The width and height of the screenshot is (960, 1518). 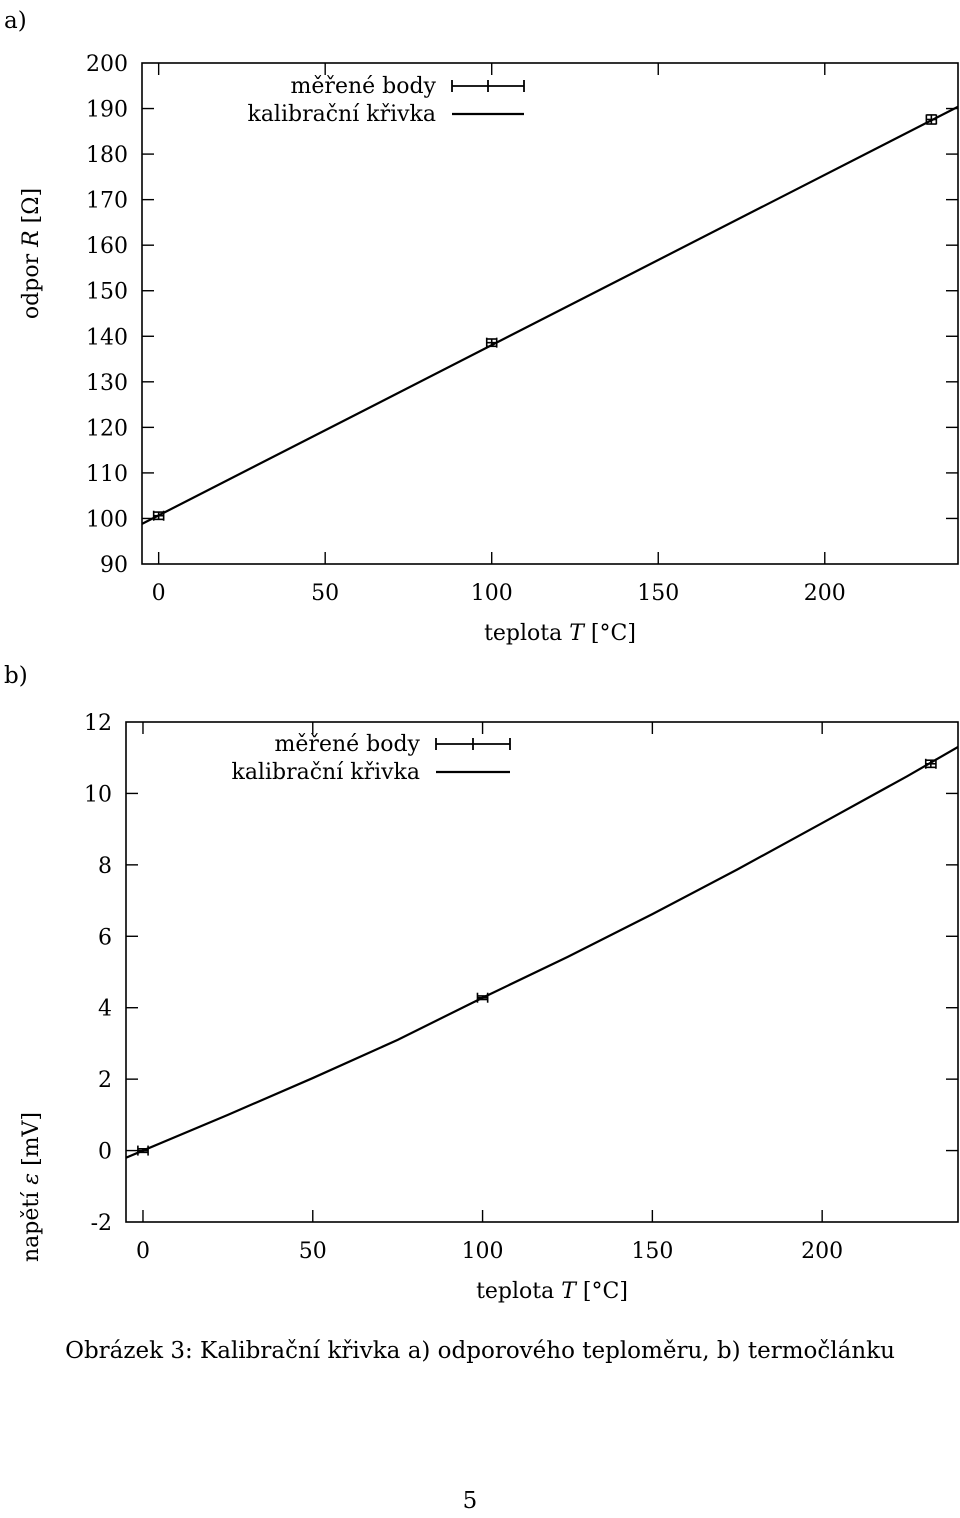 I want to click on chart-b-xtick-label: 100, so click(x=483, y=1251).